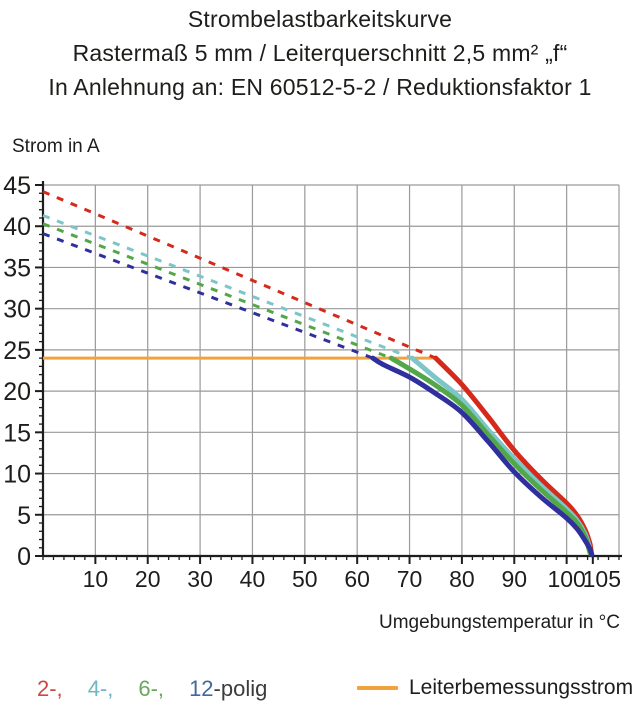 This screenshot has width=640, height=716. I want to click on rated-current-line-swatch, so click(377, 688).